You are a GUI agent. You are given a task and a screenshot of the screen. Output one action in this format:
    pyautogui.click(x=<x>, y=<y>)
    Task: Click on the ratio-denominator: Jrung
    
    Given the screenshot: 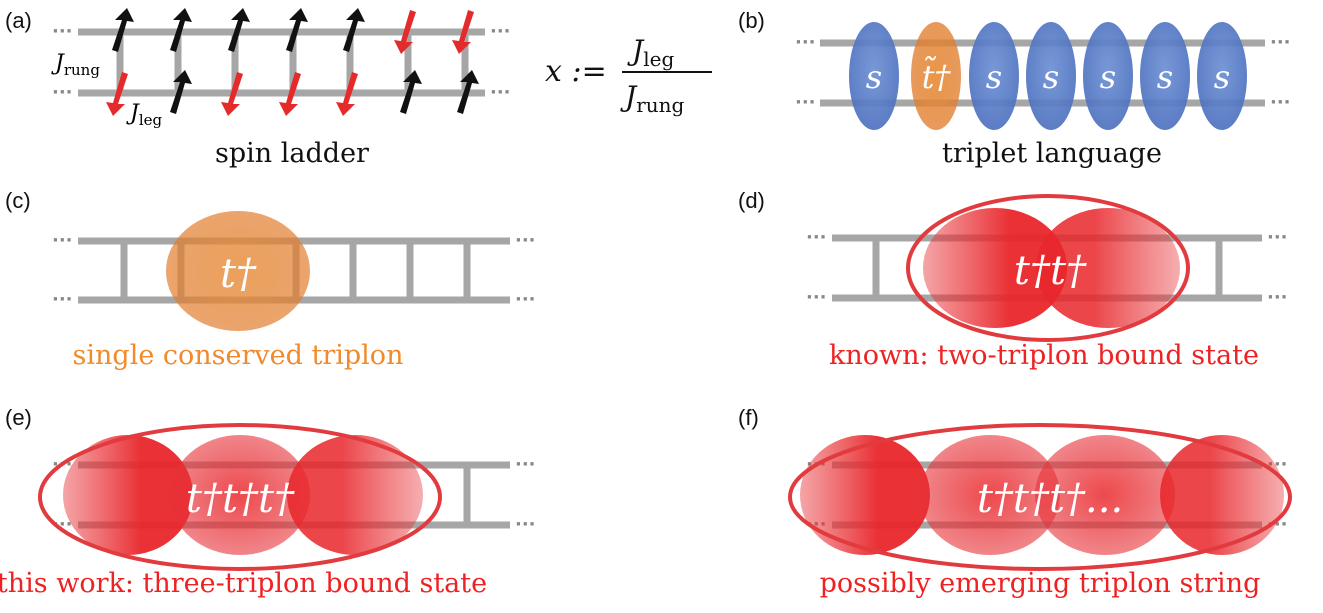 What is the action you would take?
    pyautogui.click(x=652, y=98)
    